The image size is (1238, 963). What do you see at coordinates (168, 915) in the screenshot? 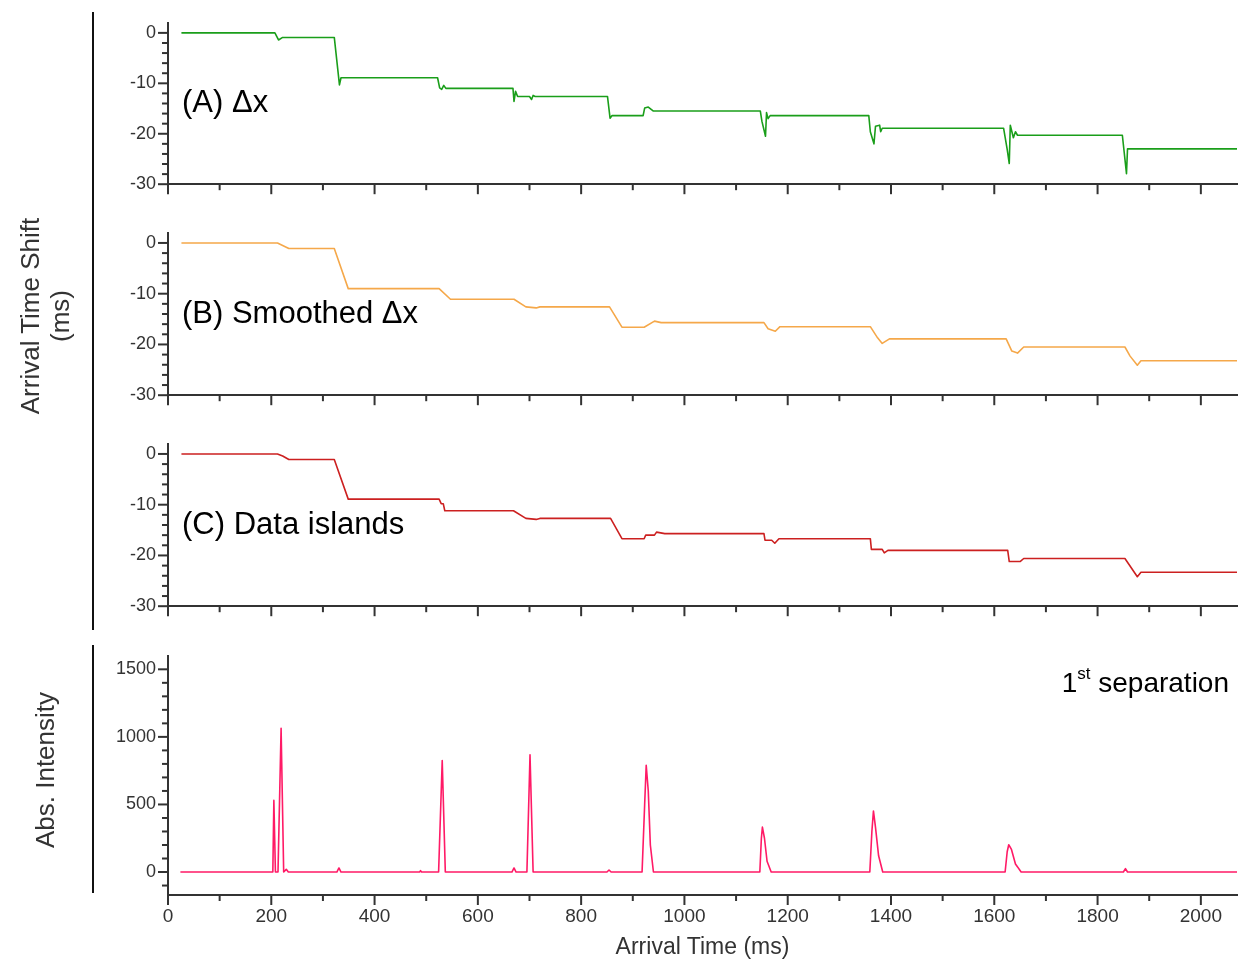
I see `x-tick-label: 0` at bounding box center [168, 915].